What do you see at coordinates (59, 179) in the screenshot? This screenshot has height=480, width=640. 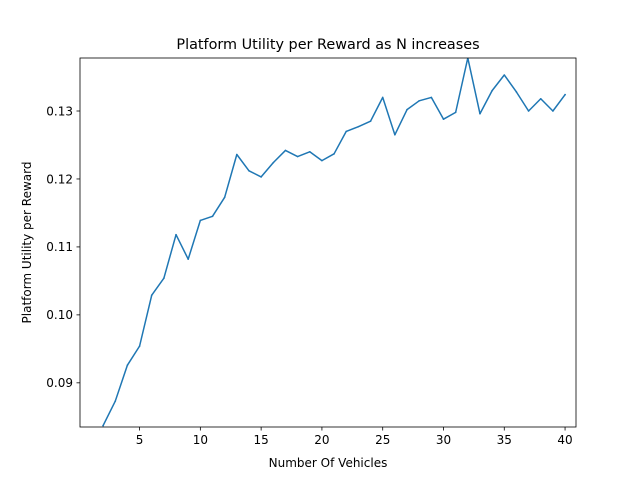 I see `y-tick-label: 0.12` at bounding box center [59, 179].